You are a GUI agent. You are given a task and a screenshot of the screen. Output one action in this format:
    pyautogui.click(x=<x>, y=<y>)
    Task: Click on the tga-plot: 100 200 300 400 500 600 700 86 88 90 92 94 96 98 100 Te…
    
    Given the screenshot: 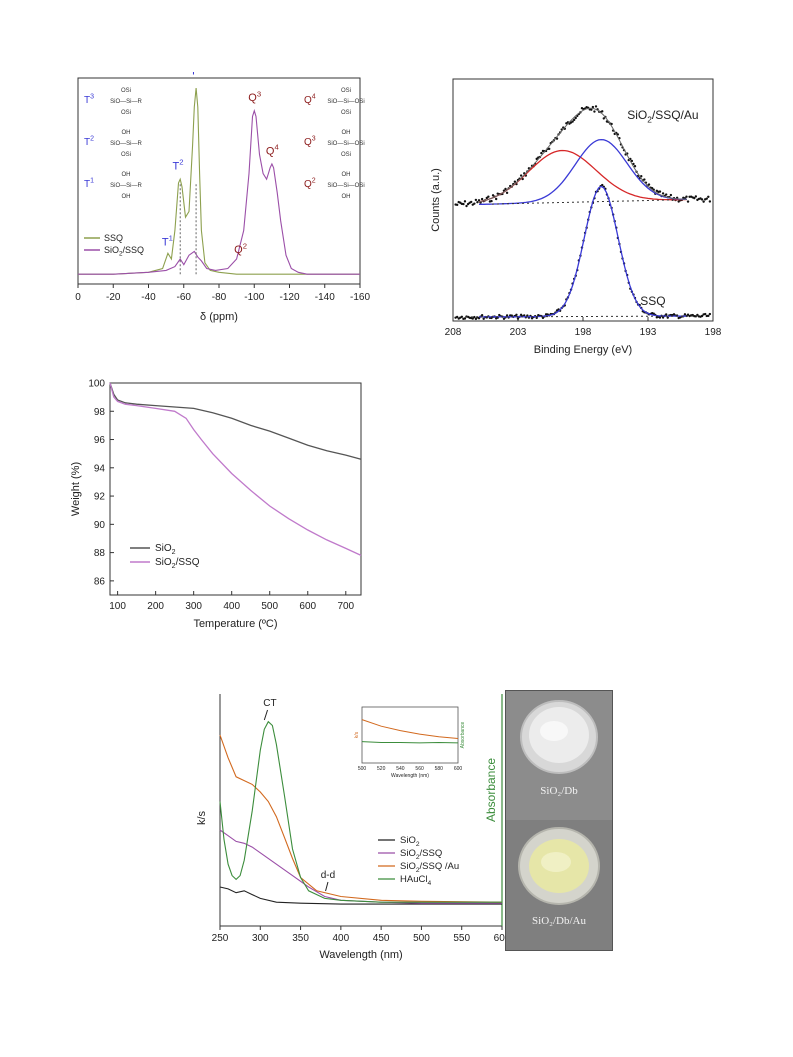 What is the action you would take?
    pyautogui.click(x=216, y=504)
    